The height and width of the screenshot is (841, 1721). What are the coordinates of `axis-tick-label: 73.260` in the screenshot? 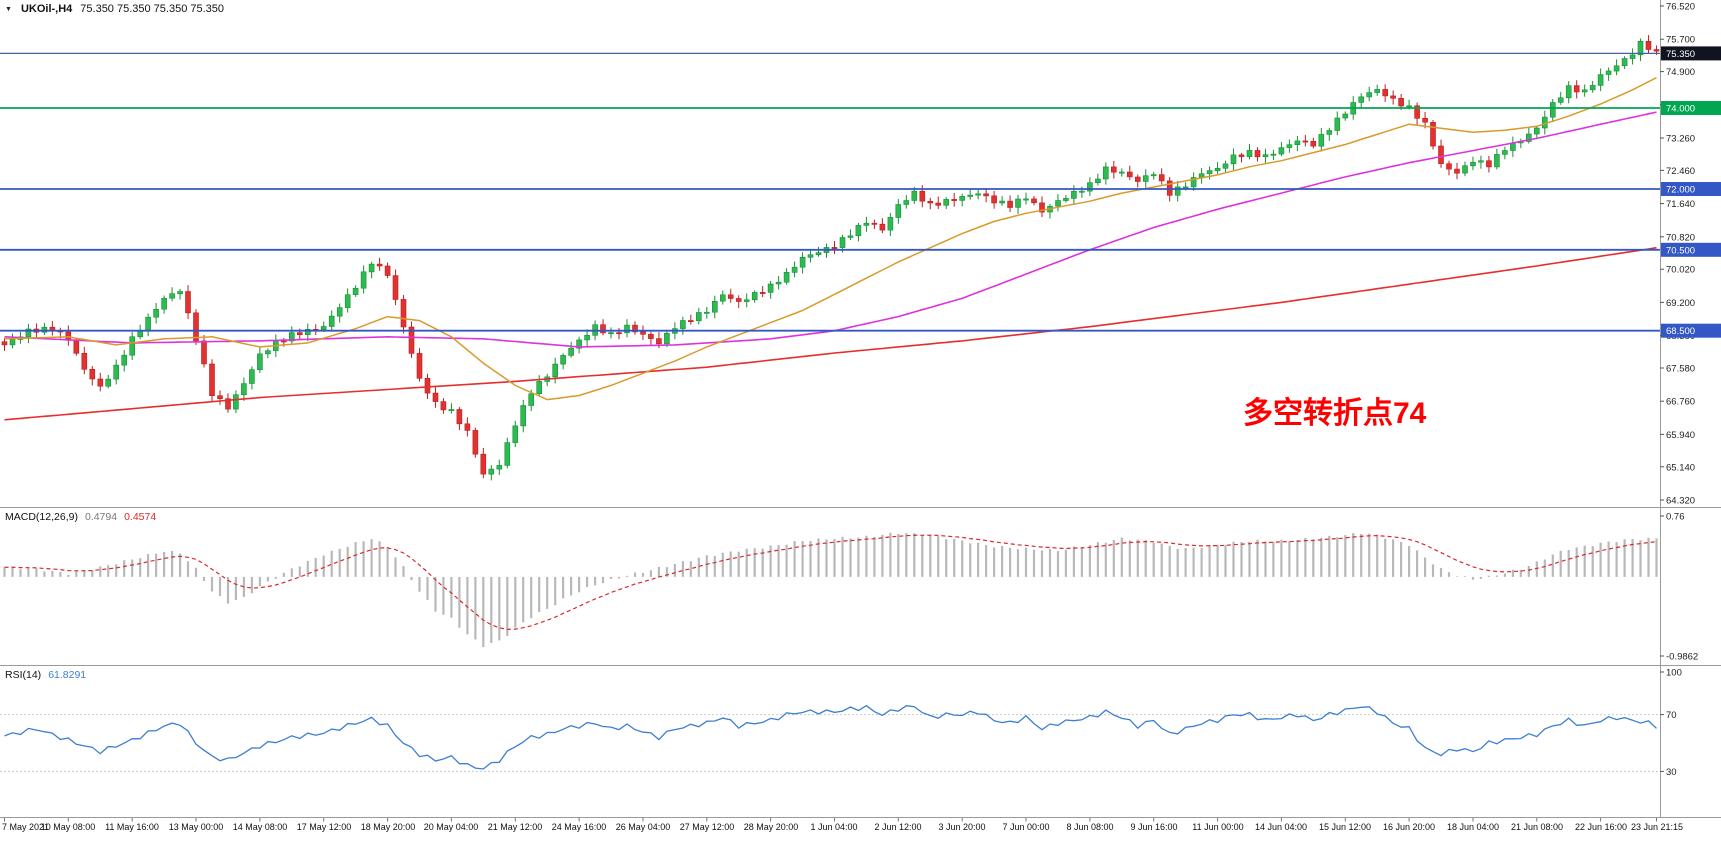 It's located at (1680, 139).